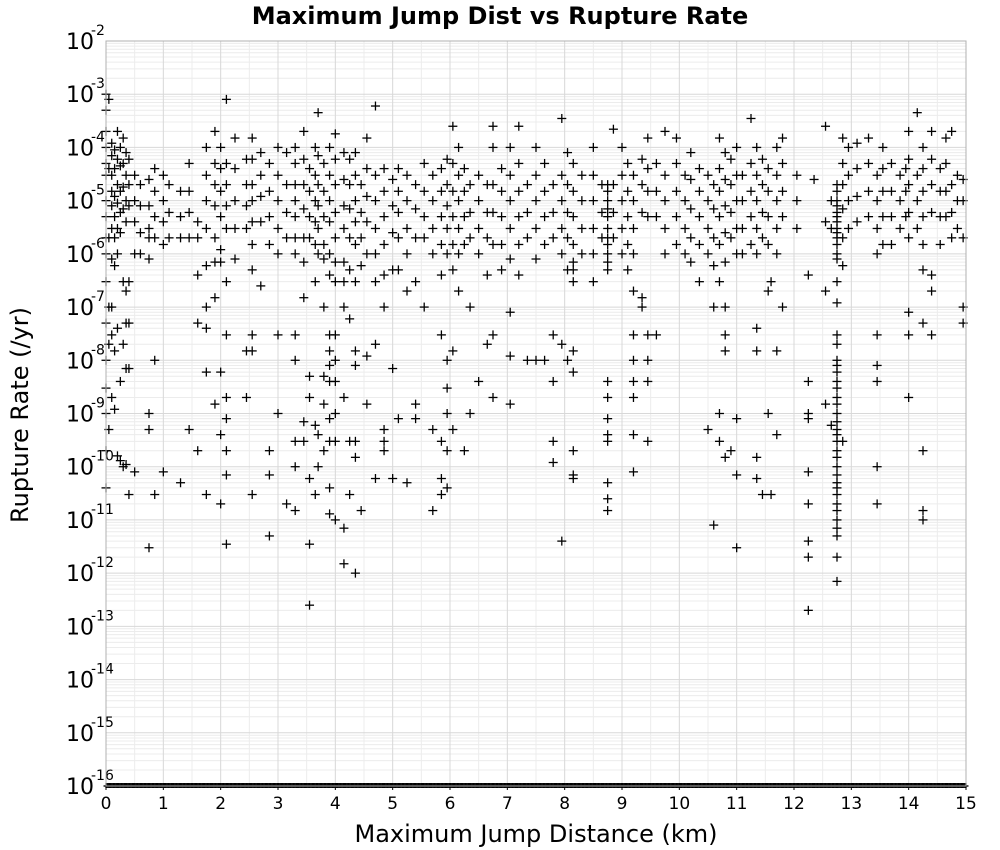 This screenshot has height=850, width=1000. Describe the element at coordinates (102, 510) in the screenshot. I see `y-tick-exponent: -11` at that location.